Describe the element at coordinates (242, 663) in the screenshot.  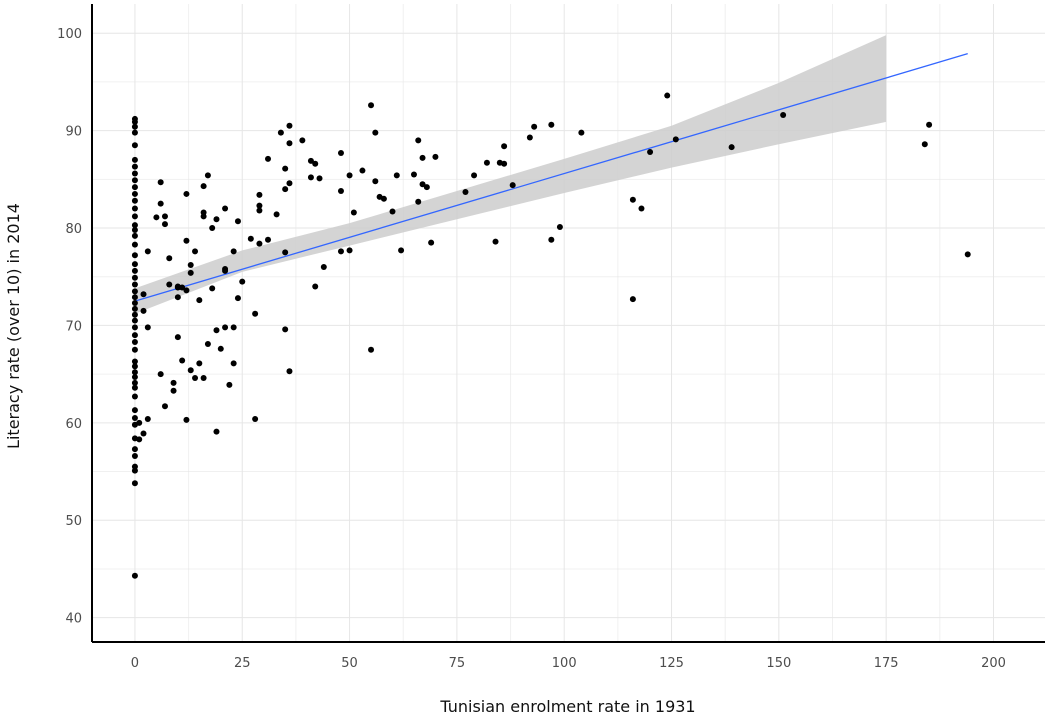
I see `x-tick-label: 25` at that location.